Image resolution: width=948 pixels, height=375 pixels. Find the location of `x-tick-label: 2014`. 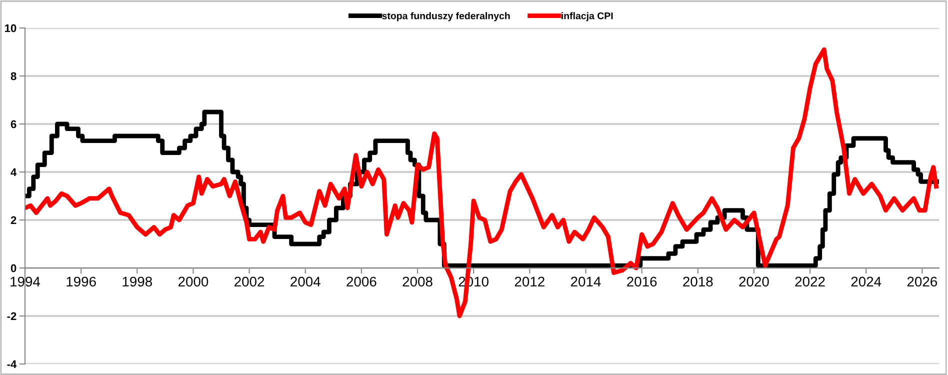

x-tick-label: 2014 is located at coordinates (585, 281).